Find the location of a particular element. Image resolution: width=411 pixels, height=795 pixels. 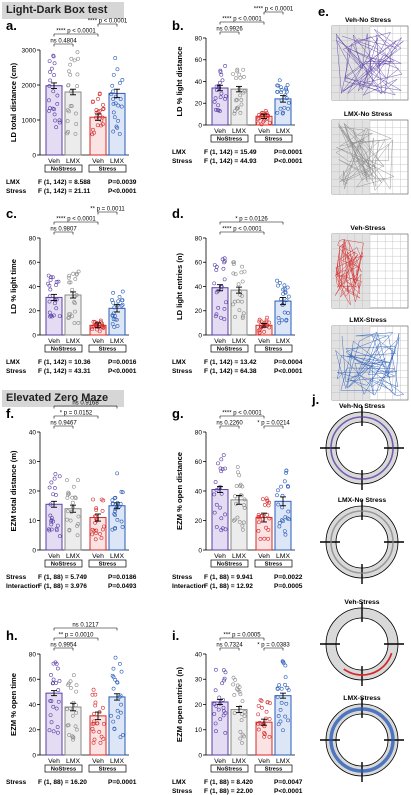

maze-track is located at coordinates (362, 740).